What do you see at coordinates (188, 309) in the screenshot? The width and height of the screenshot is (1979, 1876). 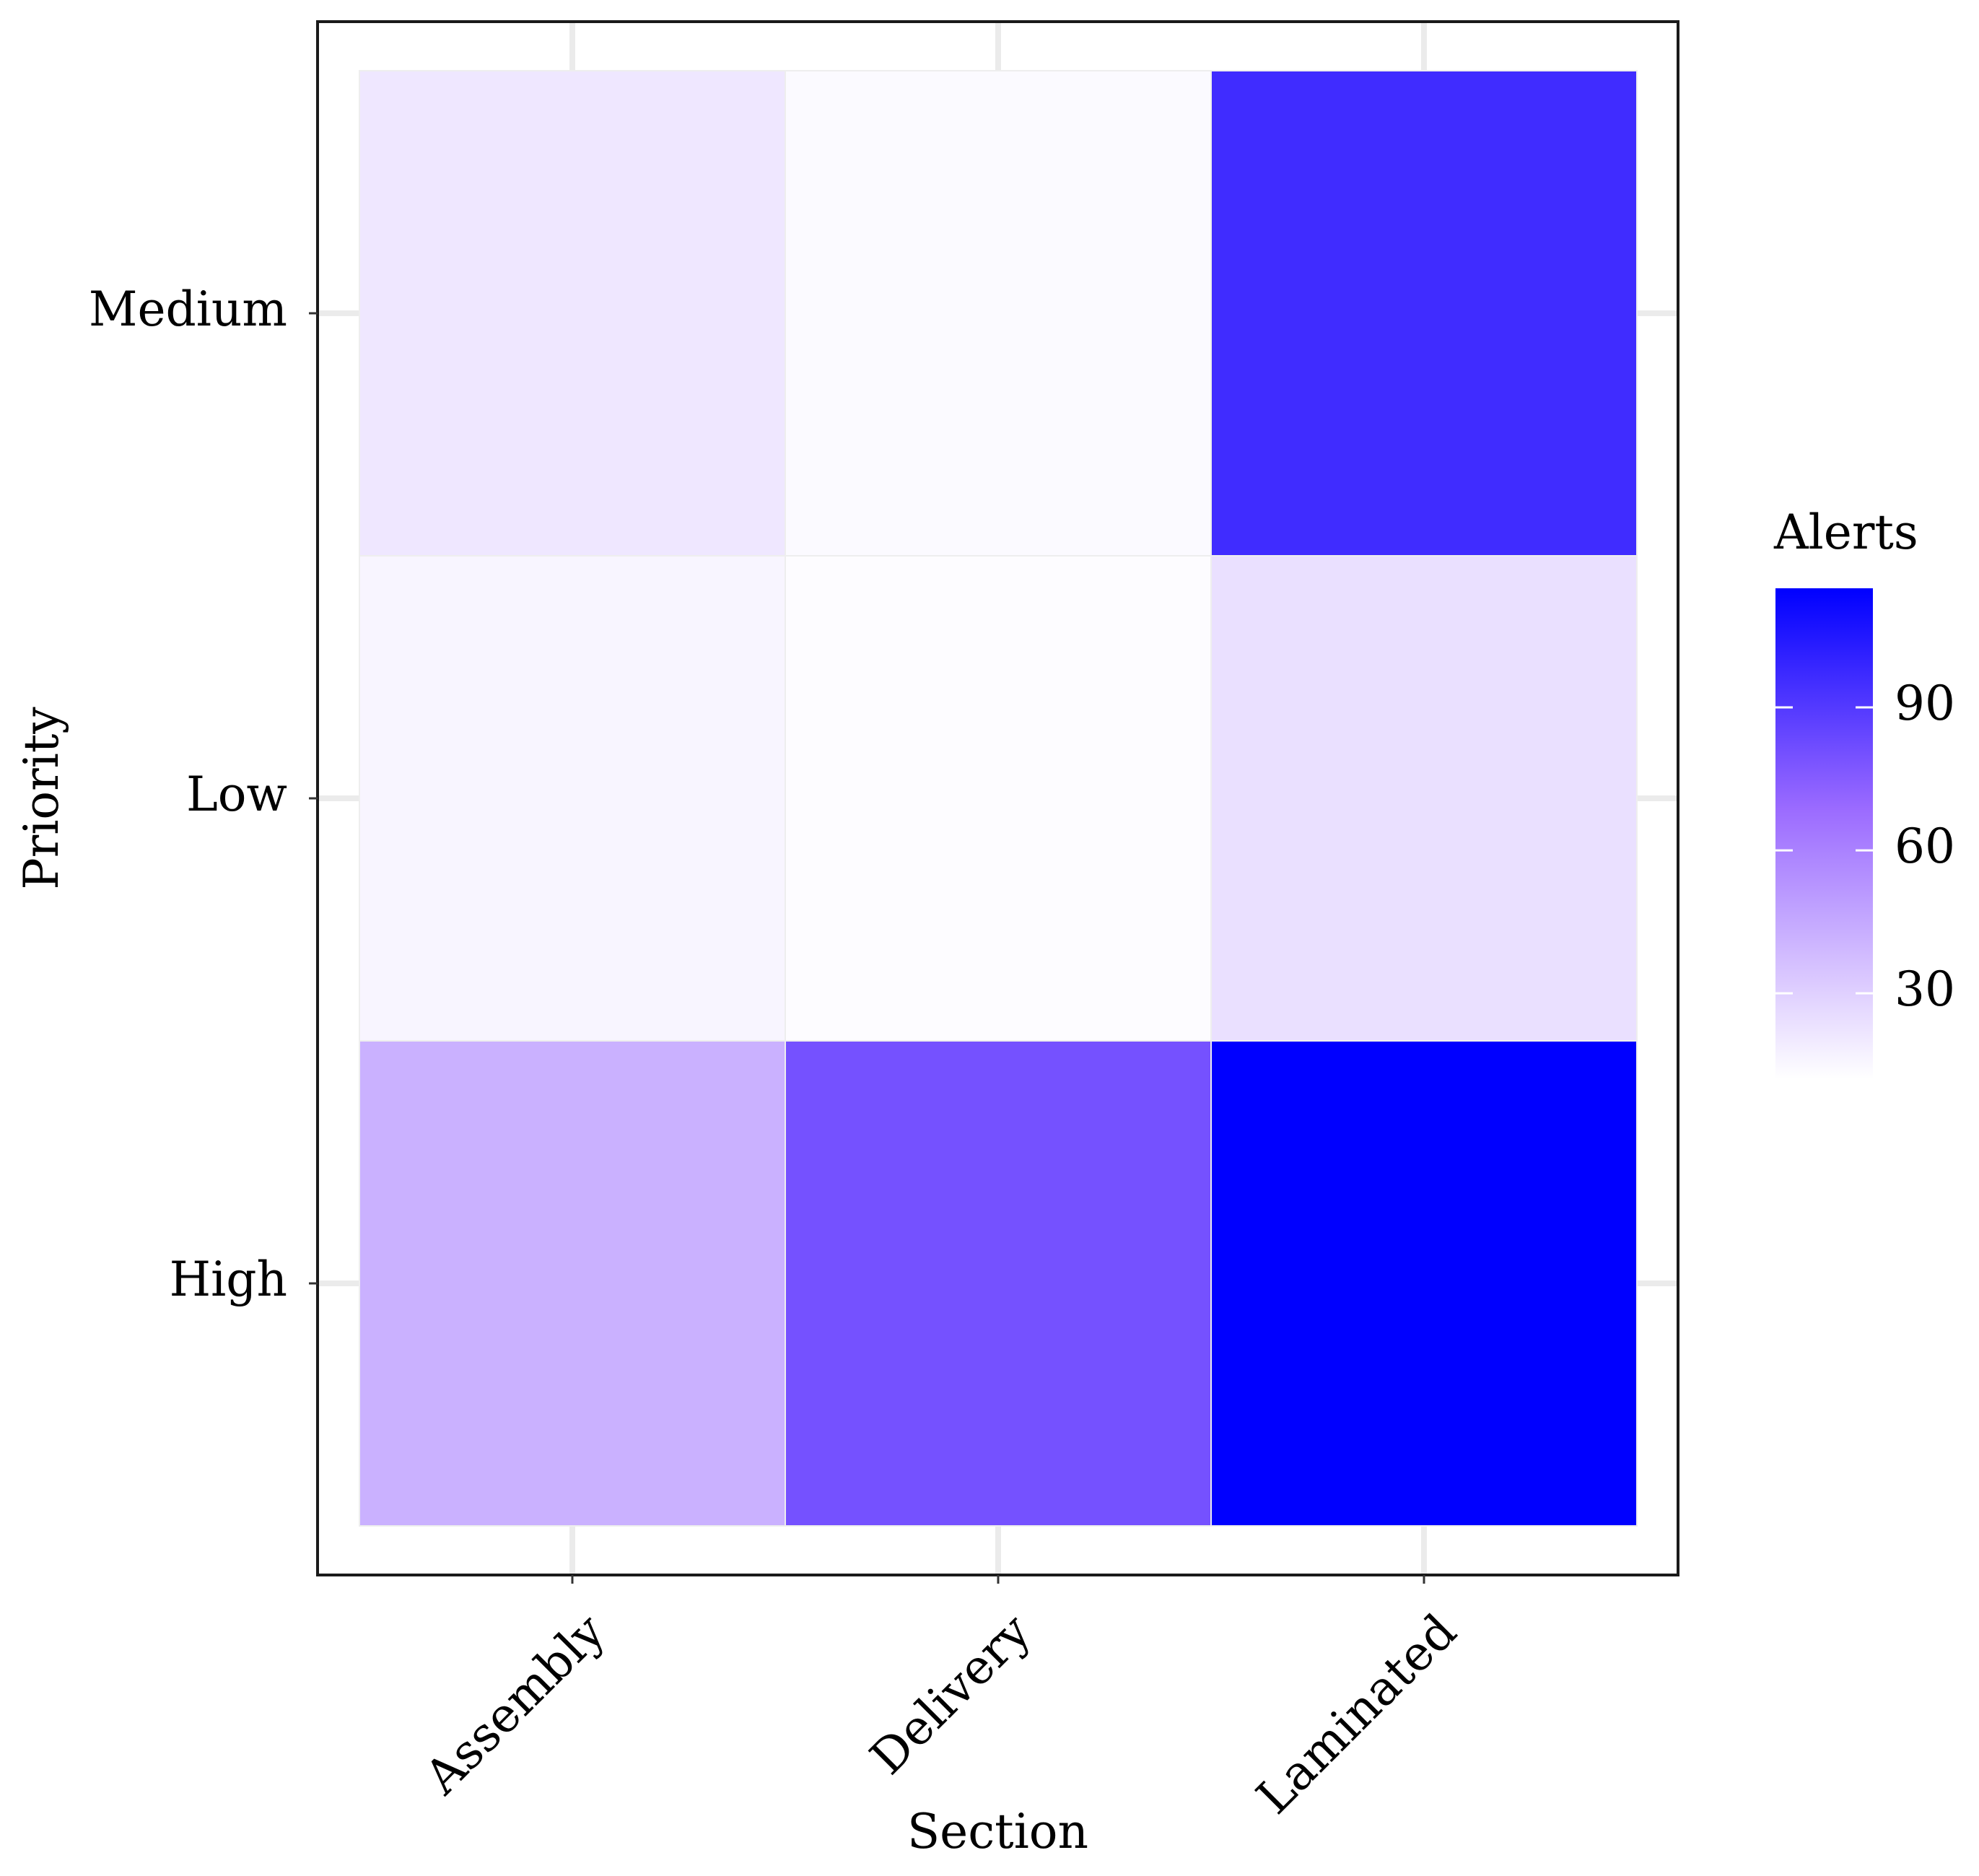 I see `y-tick-label: Medium` at bounding box center [188, 309].